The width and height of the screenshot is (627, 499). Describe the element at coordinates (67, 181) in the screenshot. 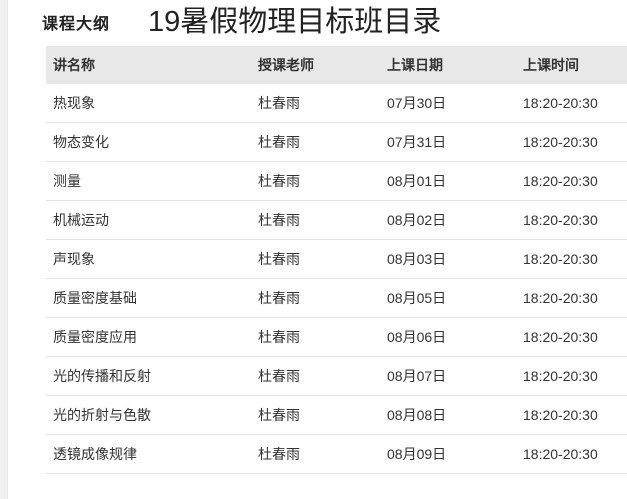

I see `lesson-name: 测量` at that location.